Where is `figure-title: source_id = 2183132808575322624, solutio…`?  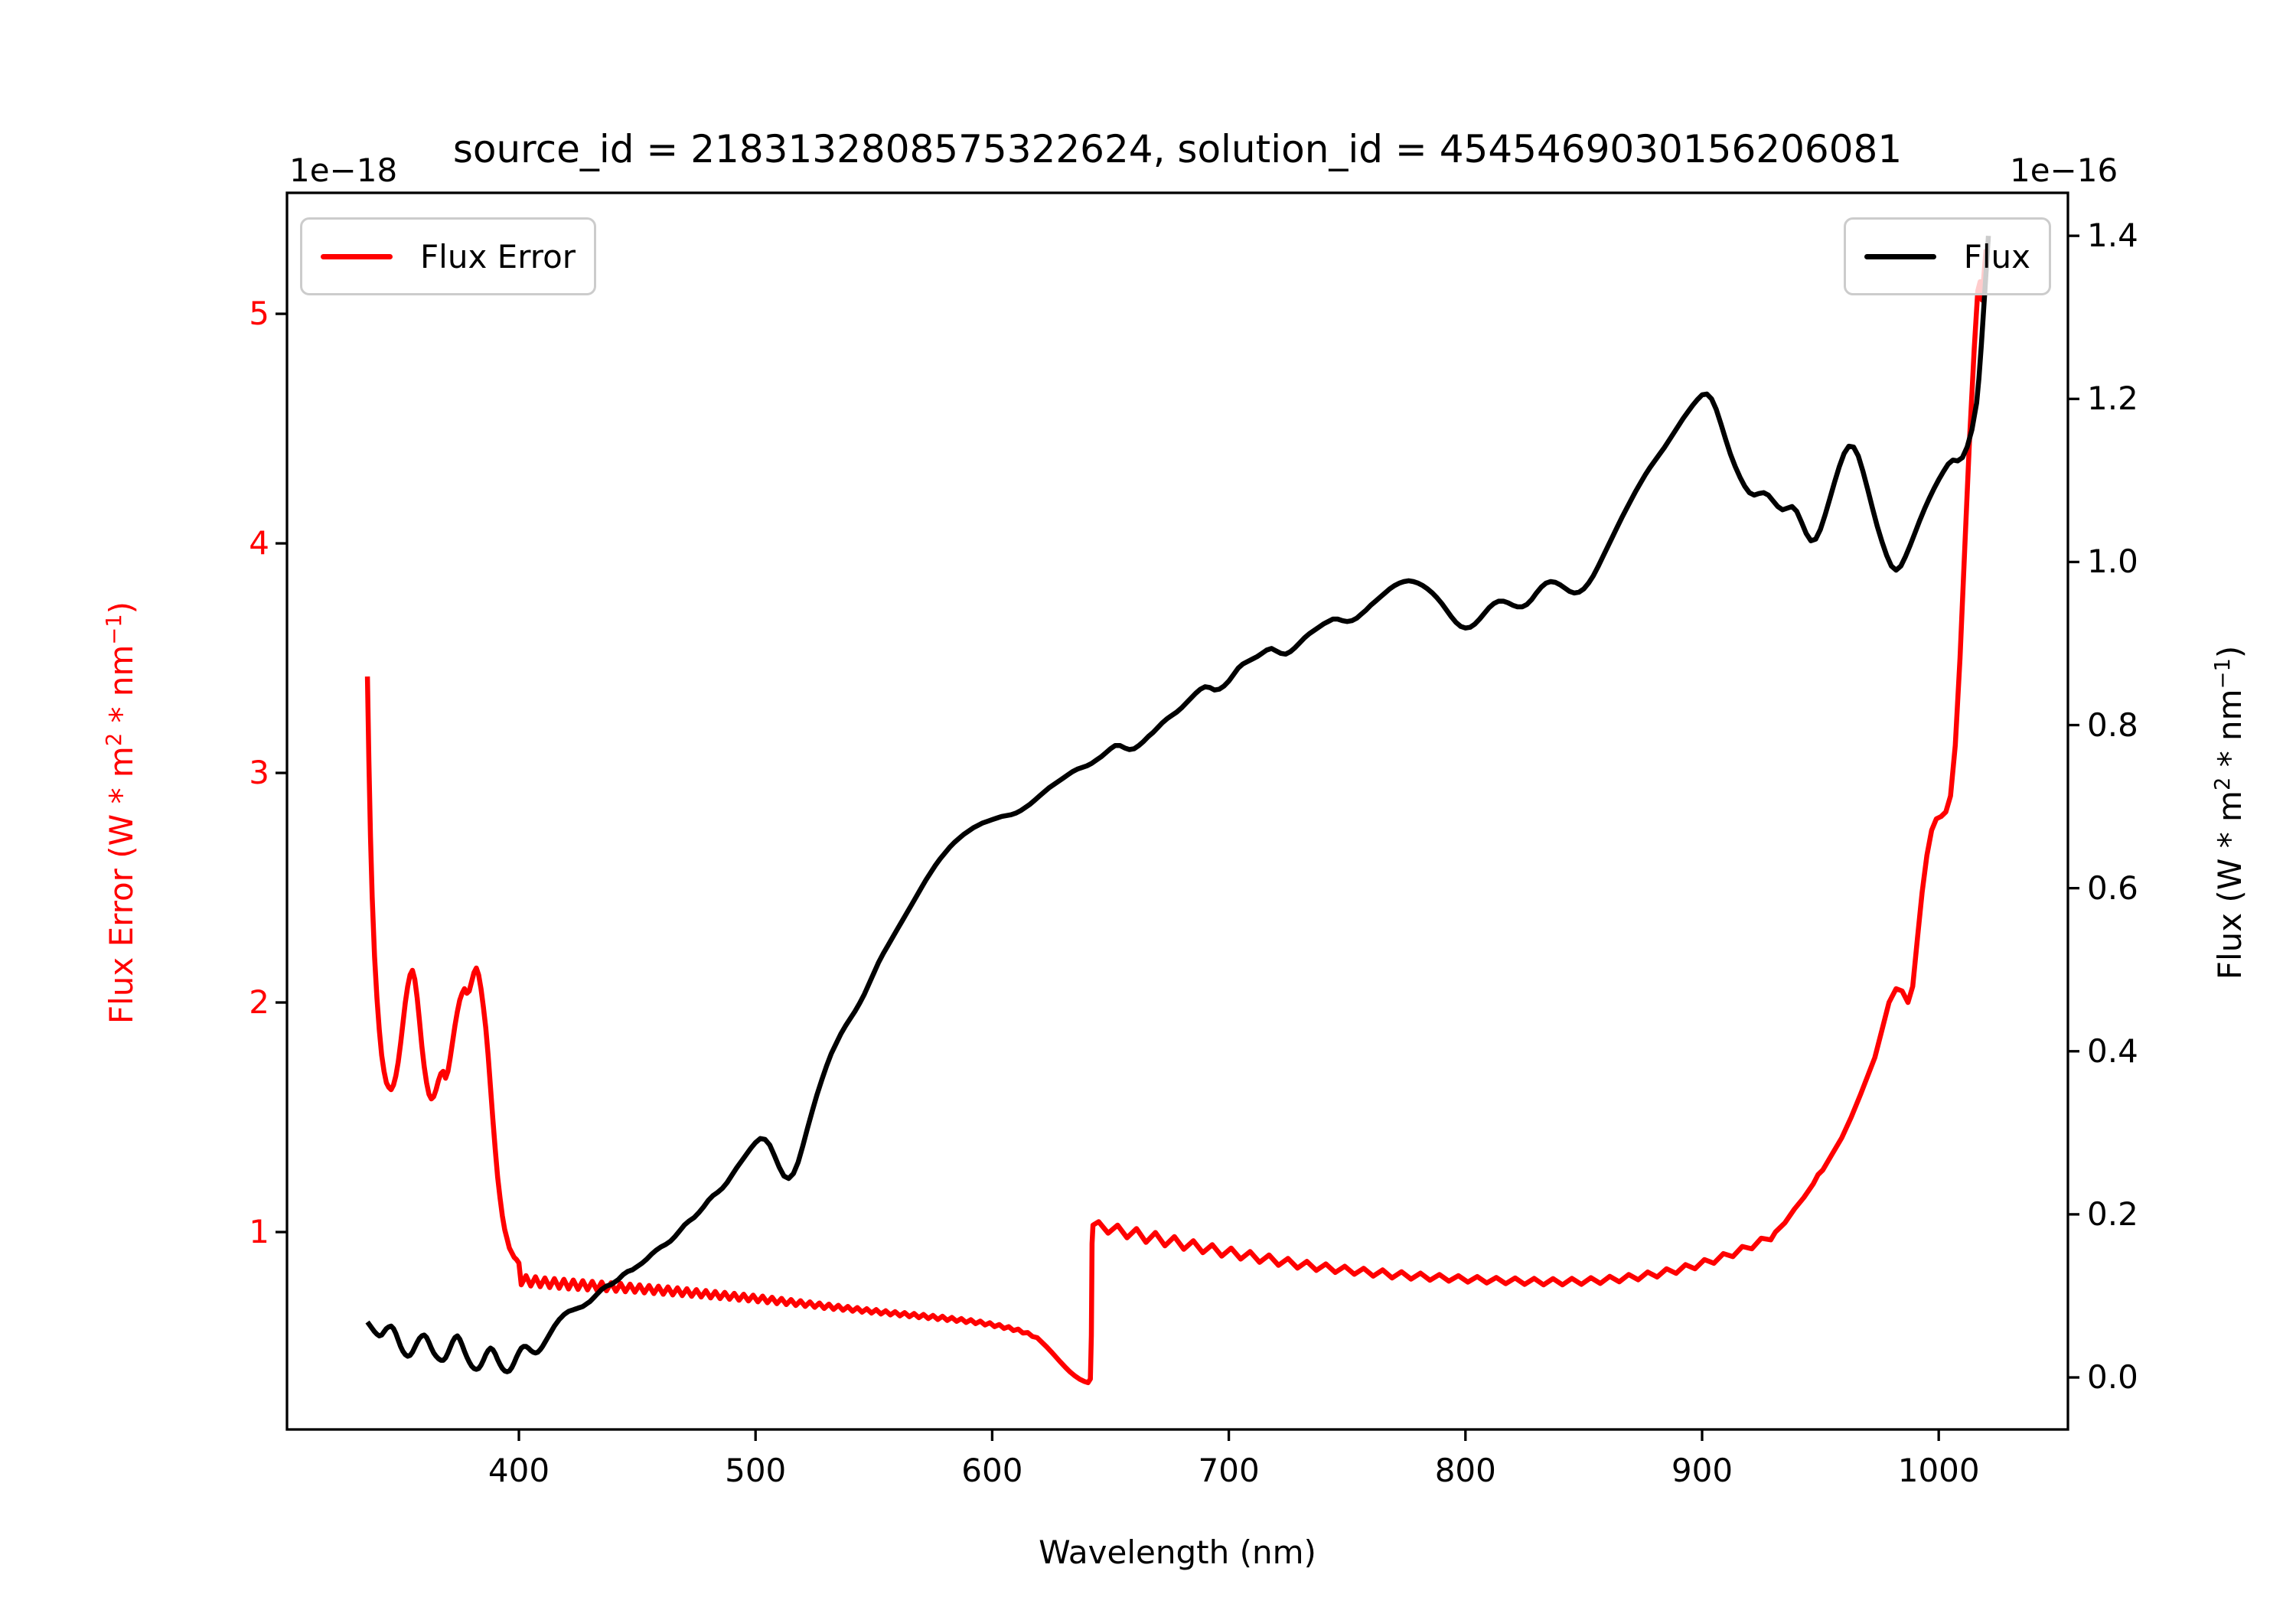 figure-title: source_id = 2183132808575322624, solutio… is located at coordinates (1177, 149).